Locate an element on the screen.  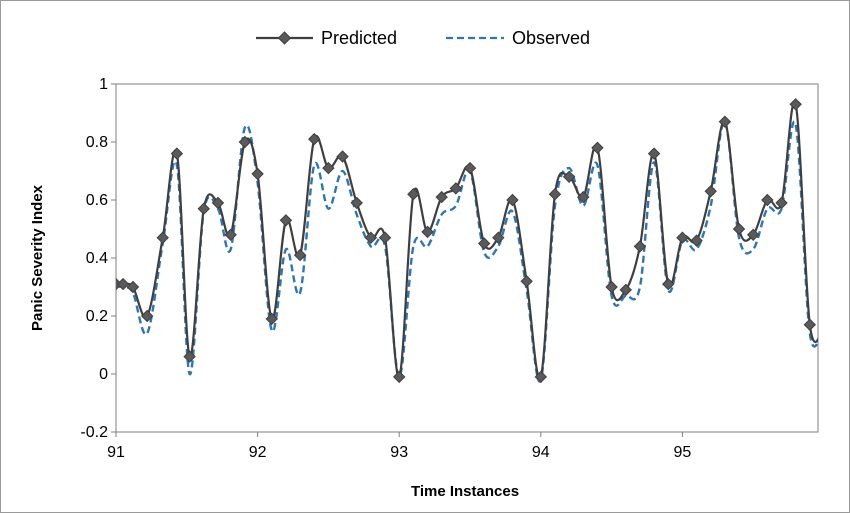
y-tick-label: -0.2 is located at coordinates (94, 432).